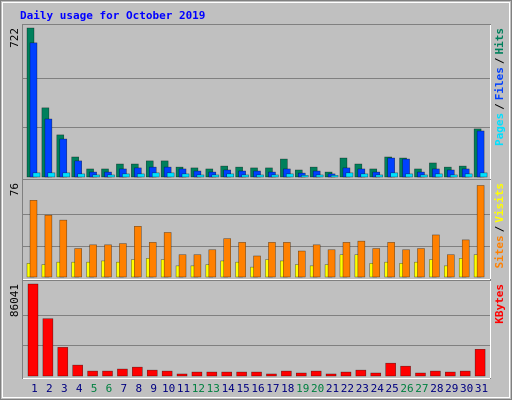 This screenshot has width=512, height=400. What do you see at coordinates (499, 83) in the screenshot?
I see `legend-entry: Files` at bounding box center [499, 83].